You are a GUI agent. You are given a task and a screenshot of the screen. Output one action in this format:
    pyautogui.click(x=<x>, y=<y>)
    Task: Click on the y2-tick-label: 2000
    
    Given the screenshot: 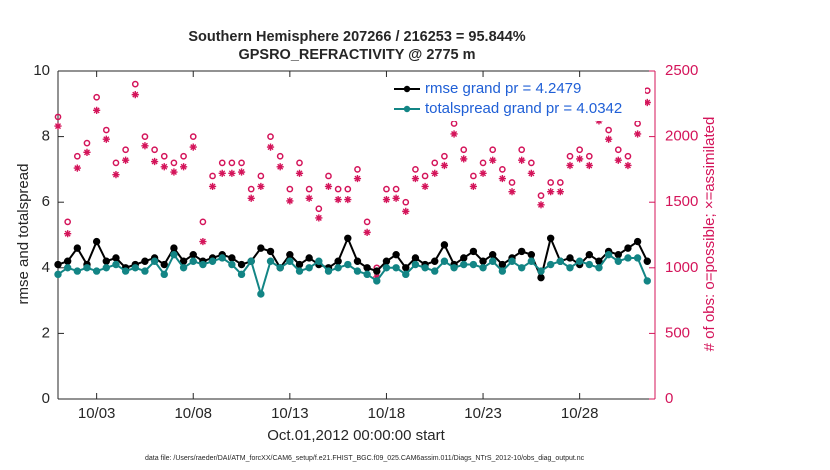 What is the action you would take?
    pyautogui.click(x=681, y=136)
    